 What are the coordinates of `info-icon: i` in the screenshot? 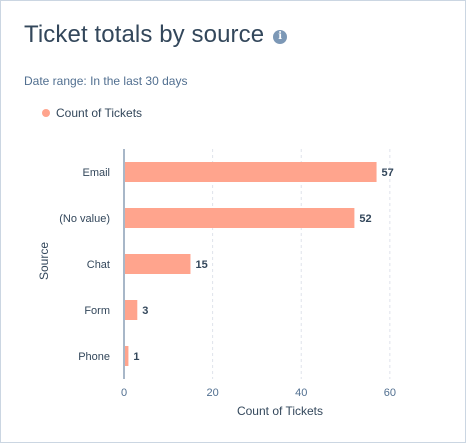 It's located at (280, 36).